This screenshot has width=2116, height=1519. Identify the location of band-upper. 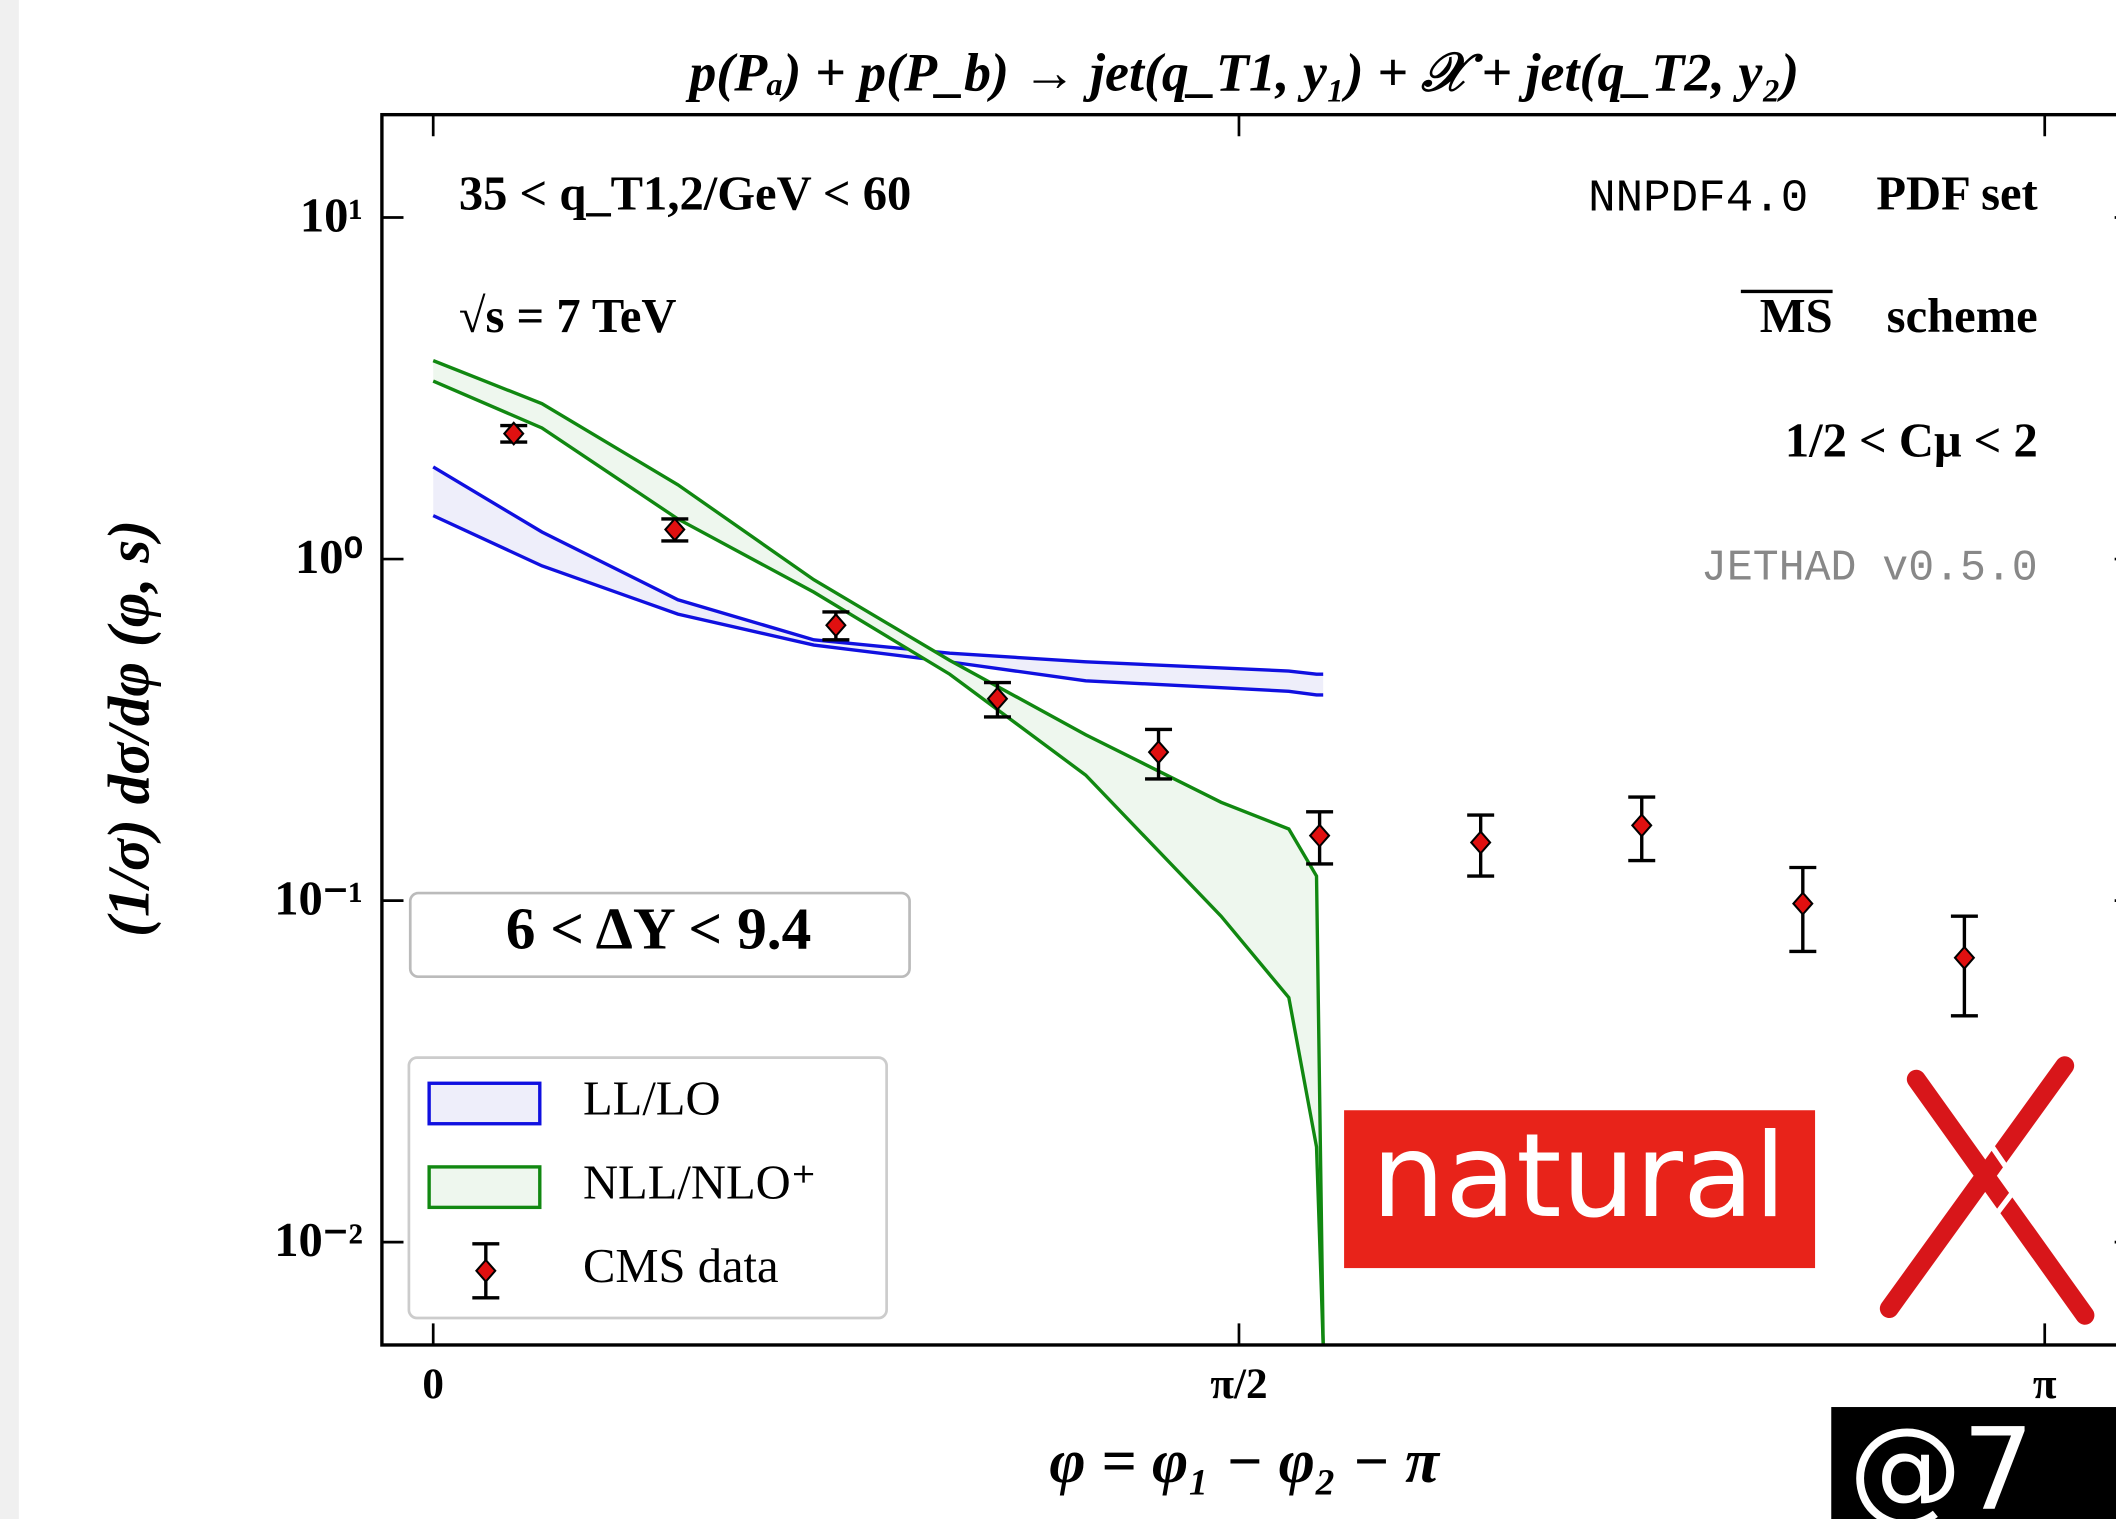
(878, 570).